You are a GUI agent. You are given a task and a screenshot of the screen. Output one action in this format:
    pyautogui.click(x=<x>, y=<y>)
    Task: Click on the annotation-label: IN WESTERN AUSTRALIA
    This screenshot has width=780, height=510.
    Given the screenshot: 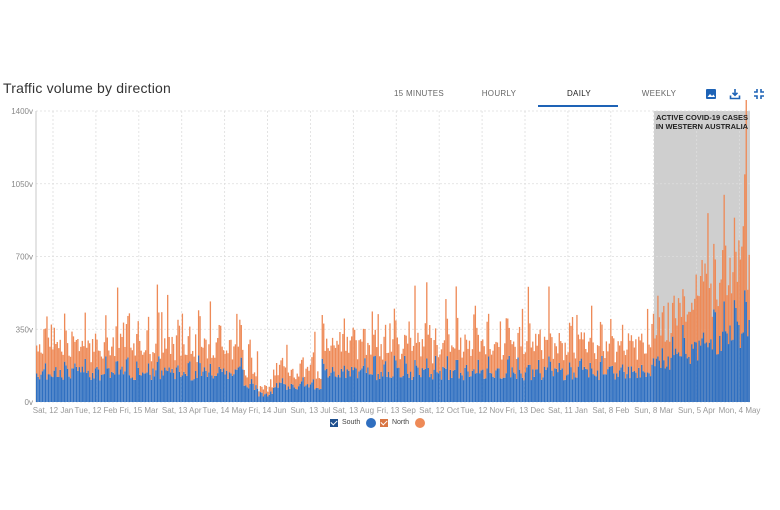 What is the action you would take?
    pyautogui.click(x=702, y=126)
    